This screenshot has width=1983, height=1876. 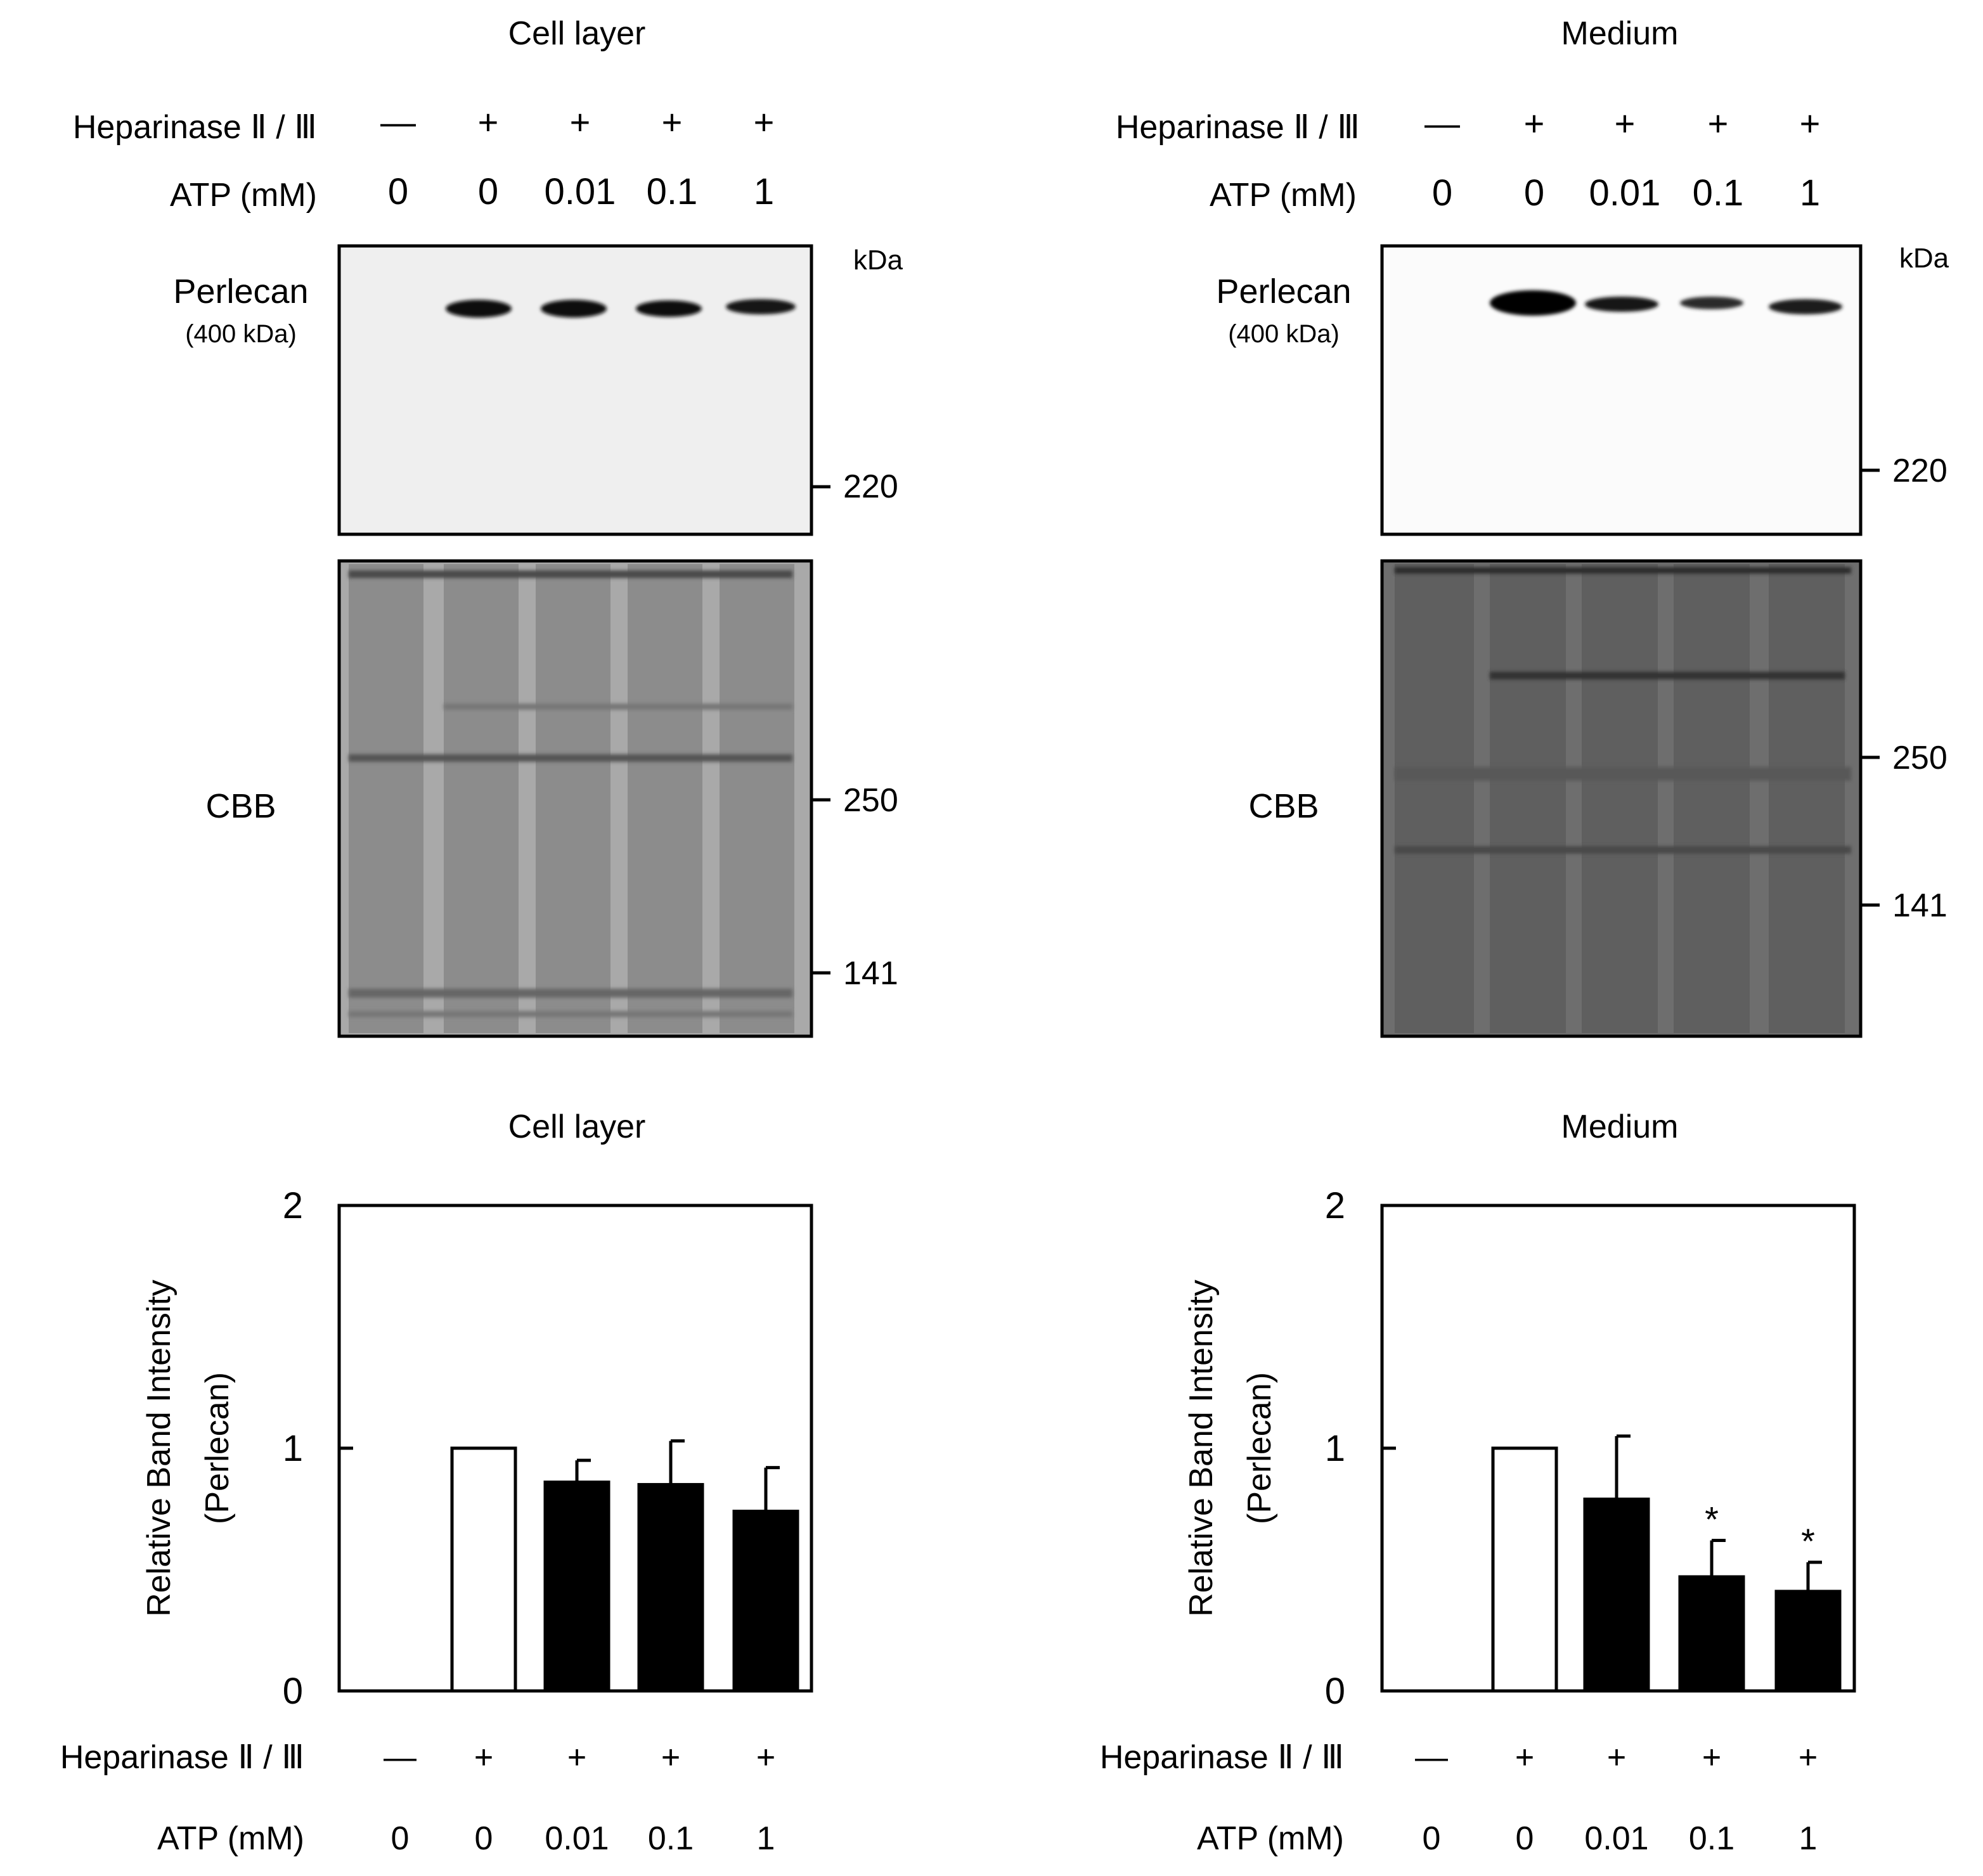 I want to click on left-lane-labels: — 0 +0 +0.01 +0.1 +1, so click(x=577, y=157).